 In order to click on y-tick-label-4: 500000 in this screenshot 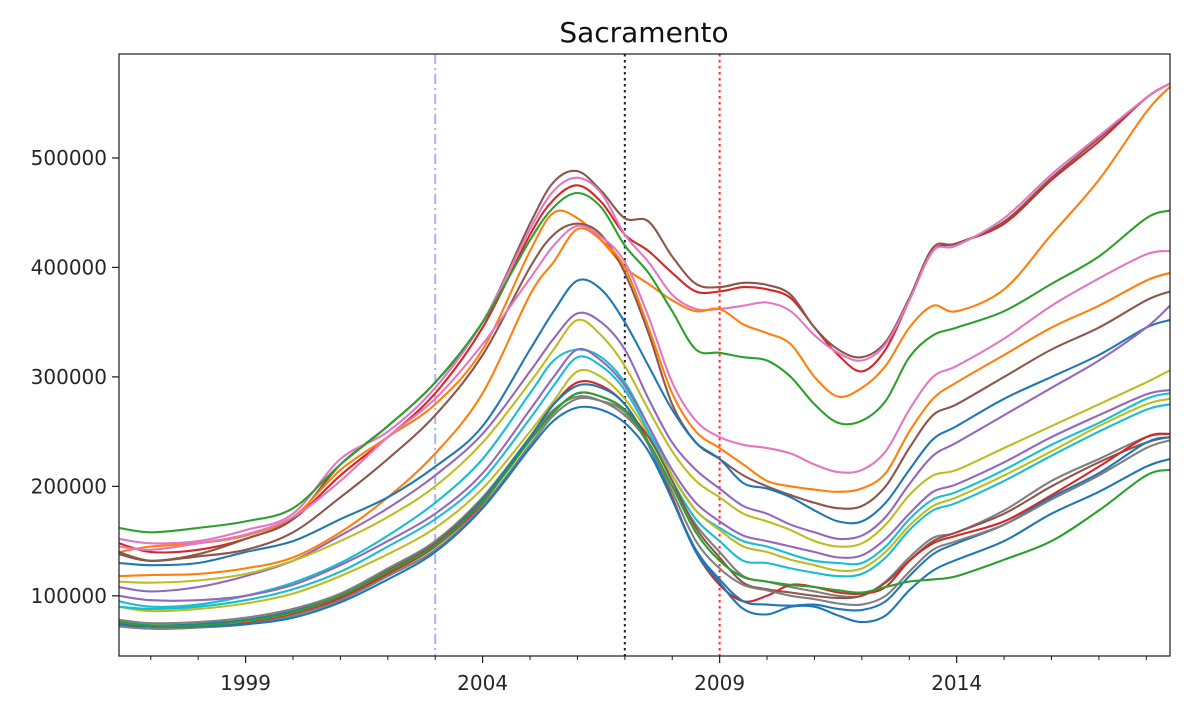, I will do `click(69, 158)`.